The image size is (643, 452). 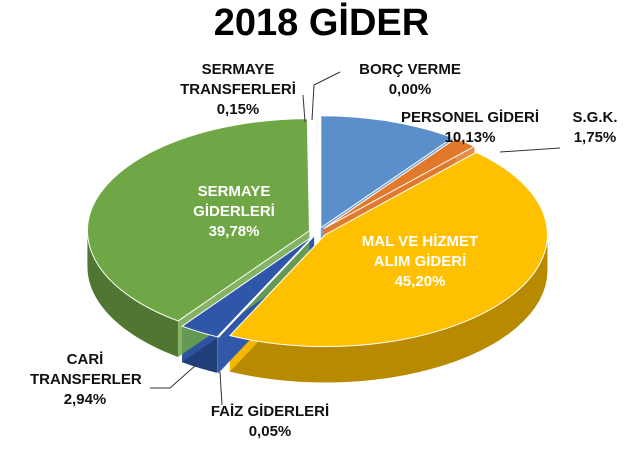 I want to click on slice-side-shade, so click(x=133, y=293).